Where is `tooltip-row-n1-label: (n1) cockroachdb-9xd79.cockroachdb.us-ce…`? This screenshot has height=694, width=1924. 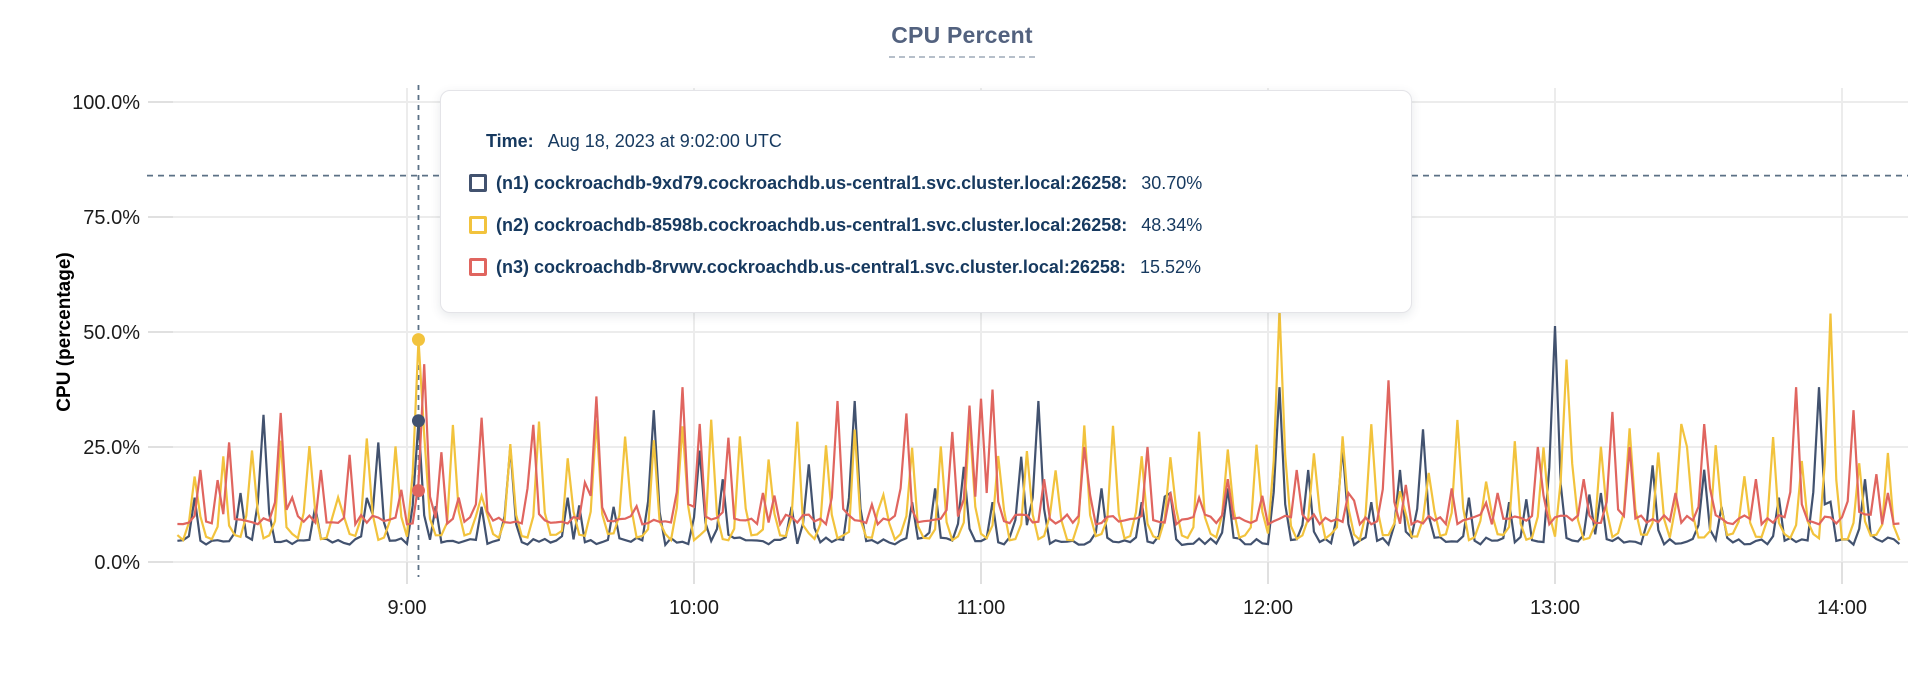 tooltip-row-n1-label: (n1) cockroachdb-9xd79.cockroachdb.us-ce… is located at coordinates (812, 182).